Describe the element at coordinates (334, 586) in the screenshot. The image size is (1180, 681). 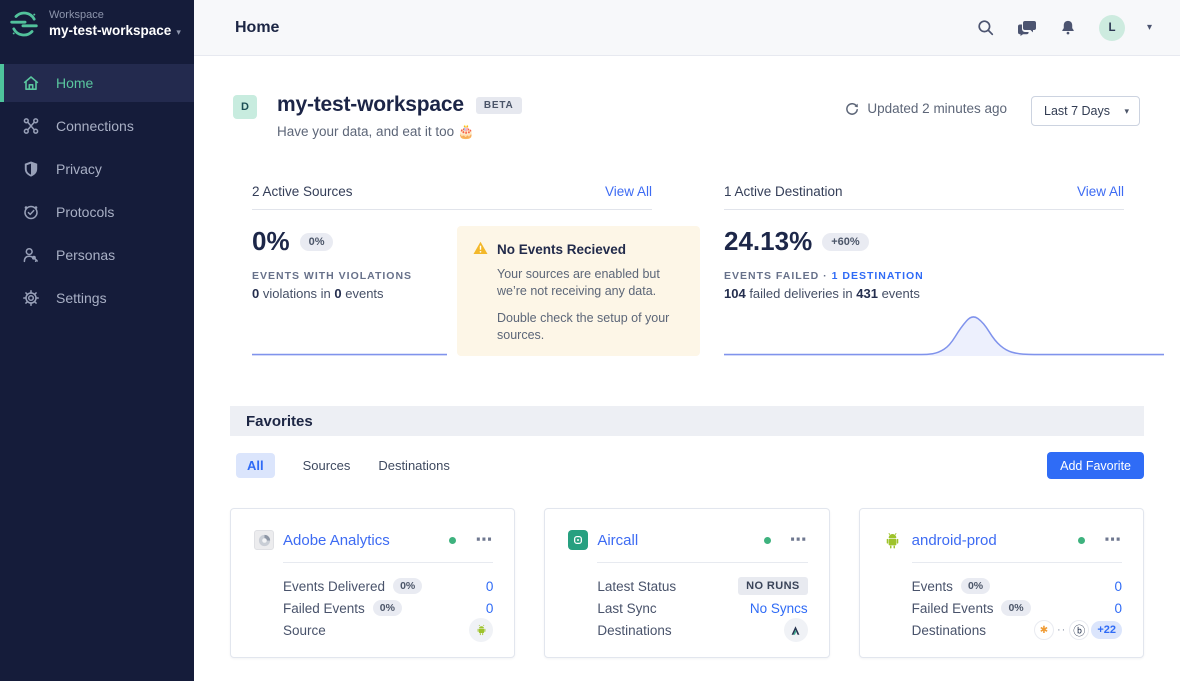
I see `row-label: Events Delivered` at that location.